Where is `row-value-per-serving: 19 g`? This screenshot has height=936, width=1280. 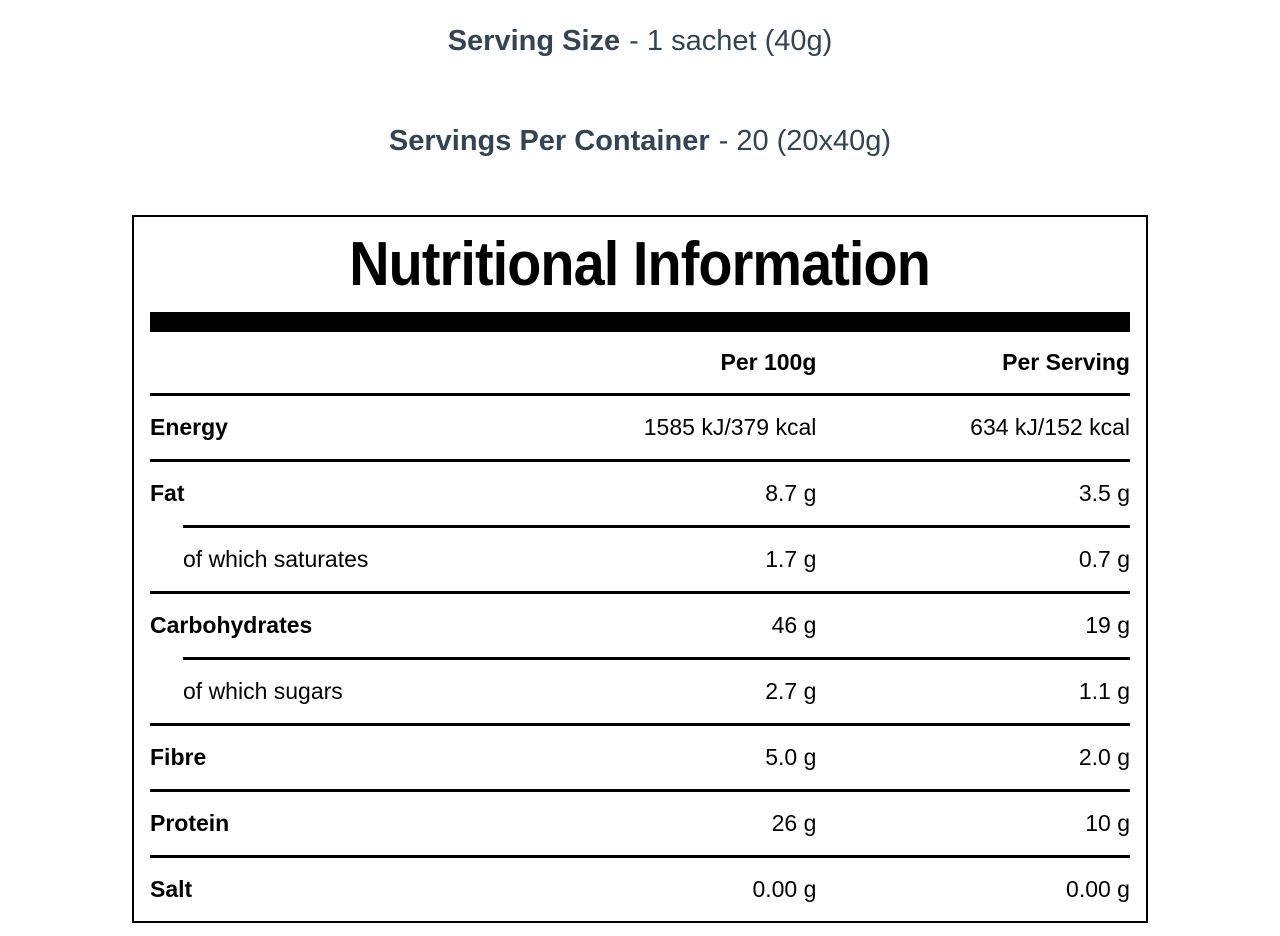 row-value-per-serving: 19 g is located at coordinates (1107, 625).